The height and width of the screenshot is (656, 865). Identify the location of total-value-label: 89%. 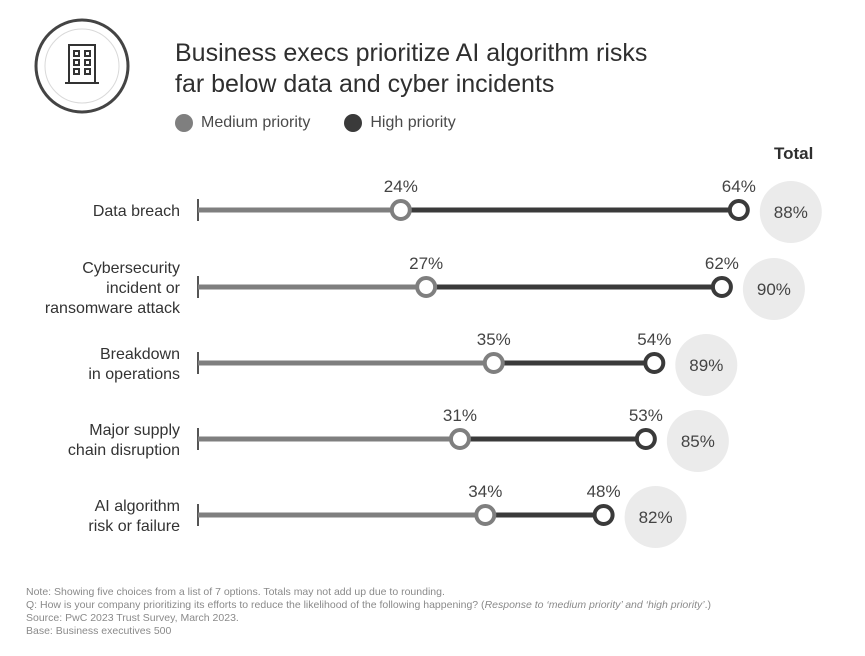
(706, 365).